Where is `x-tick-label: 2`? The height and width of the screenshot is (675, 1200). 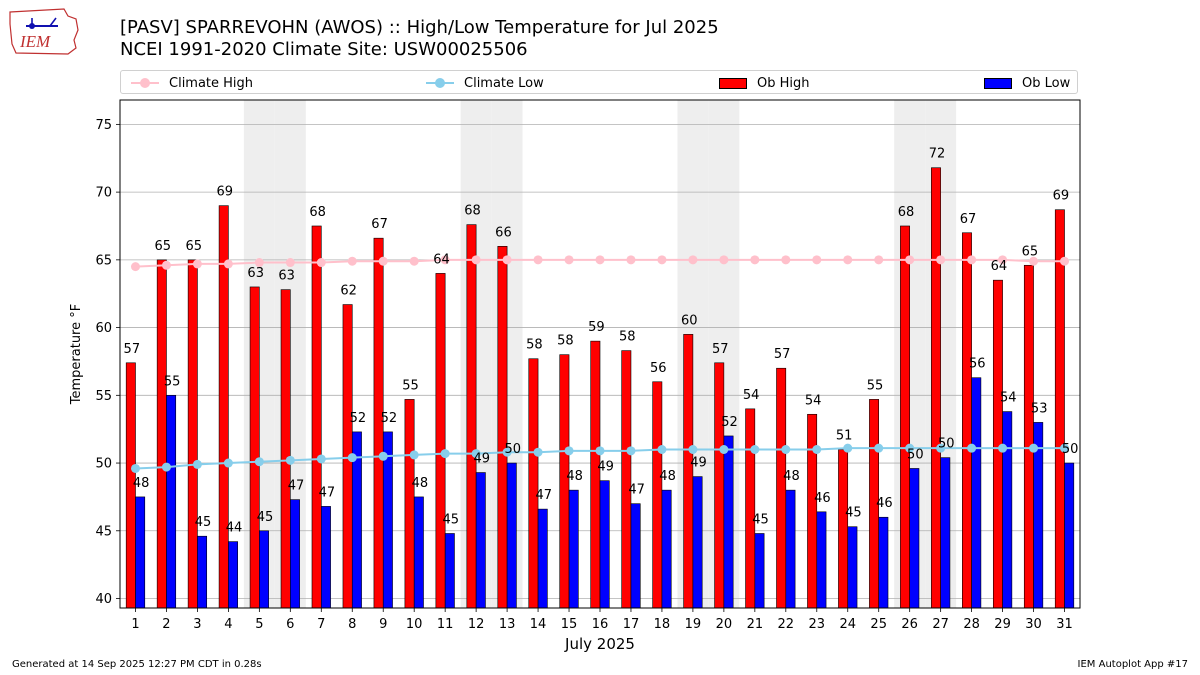 x-tick-label: 2 is located at coordinates (166, 624).